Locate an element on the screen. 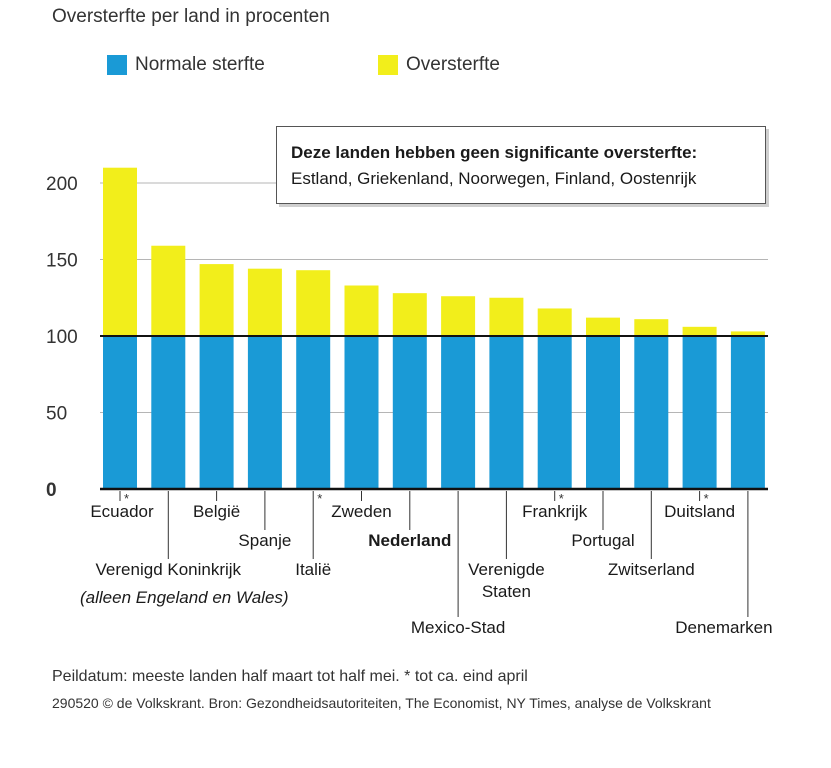 Image resolution: width=831 pixels, height=768 pixels. legend-swatch-normale-sterfte is located at coordinates (117, 65).